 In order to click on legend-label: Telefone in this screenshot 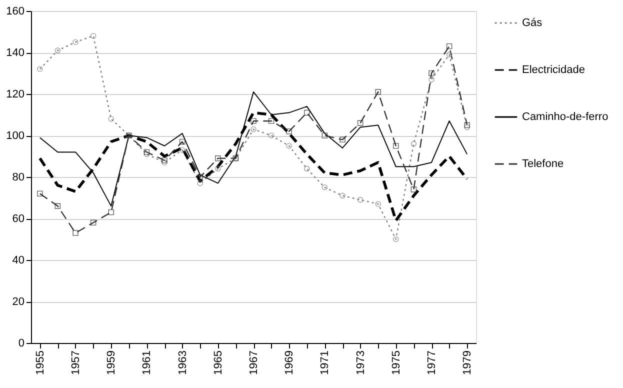, I will do `click(543, 164)`.